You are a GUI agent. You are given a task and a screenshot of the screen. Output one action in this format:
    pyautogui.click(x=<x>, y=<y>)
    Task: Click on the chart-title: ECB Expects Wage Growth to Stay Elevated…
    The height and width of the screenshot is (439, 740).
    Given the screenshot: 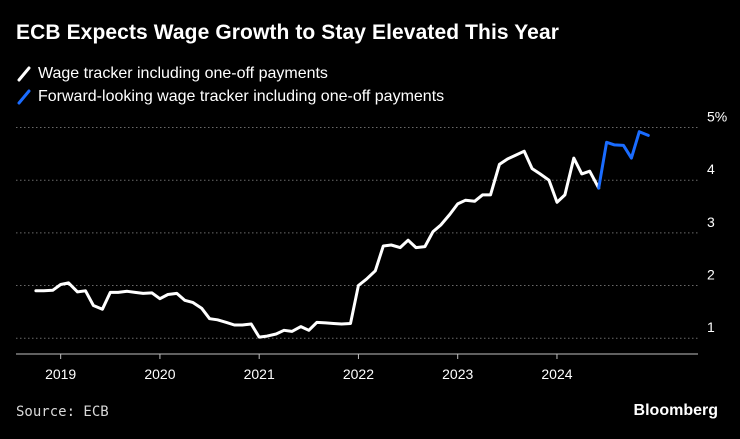 What is the action you would take?
    pyautogui.click(x=288, y=32)
    